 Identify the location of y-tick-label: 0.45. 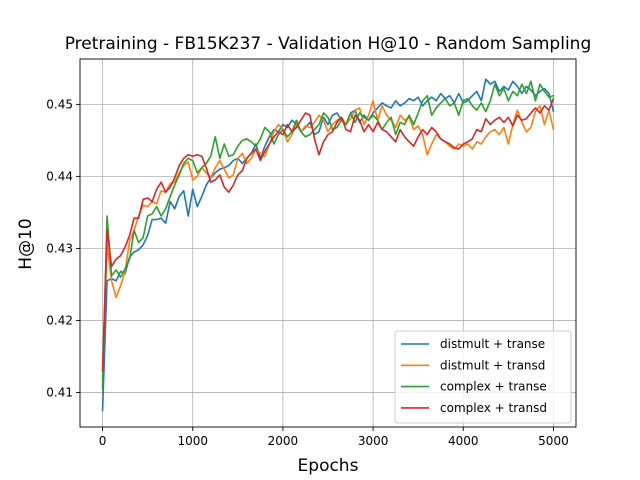
(59, 104).